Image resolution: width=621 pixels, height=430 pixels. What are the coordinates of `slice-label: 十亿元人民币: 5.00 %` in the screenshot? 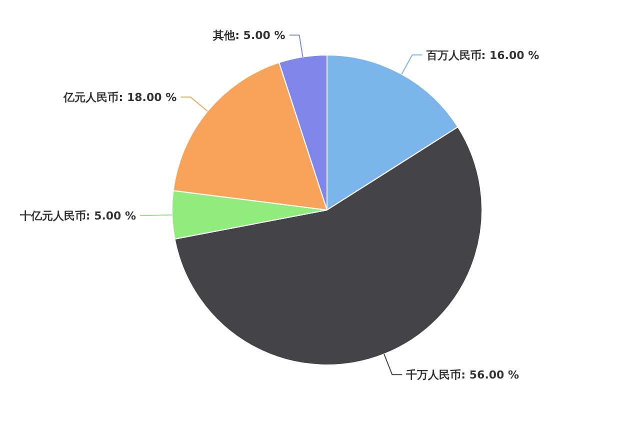 It's located at (77, 216).